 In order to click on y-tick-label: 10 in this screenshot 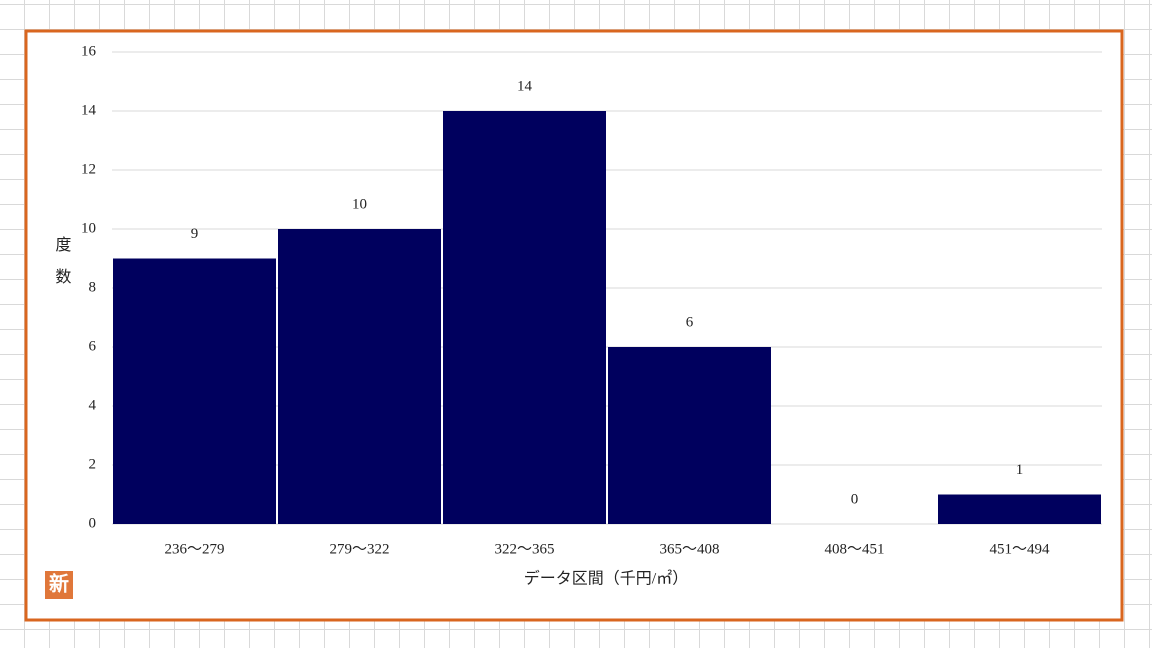, I will do `click(88, 228)`.